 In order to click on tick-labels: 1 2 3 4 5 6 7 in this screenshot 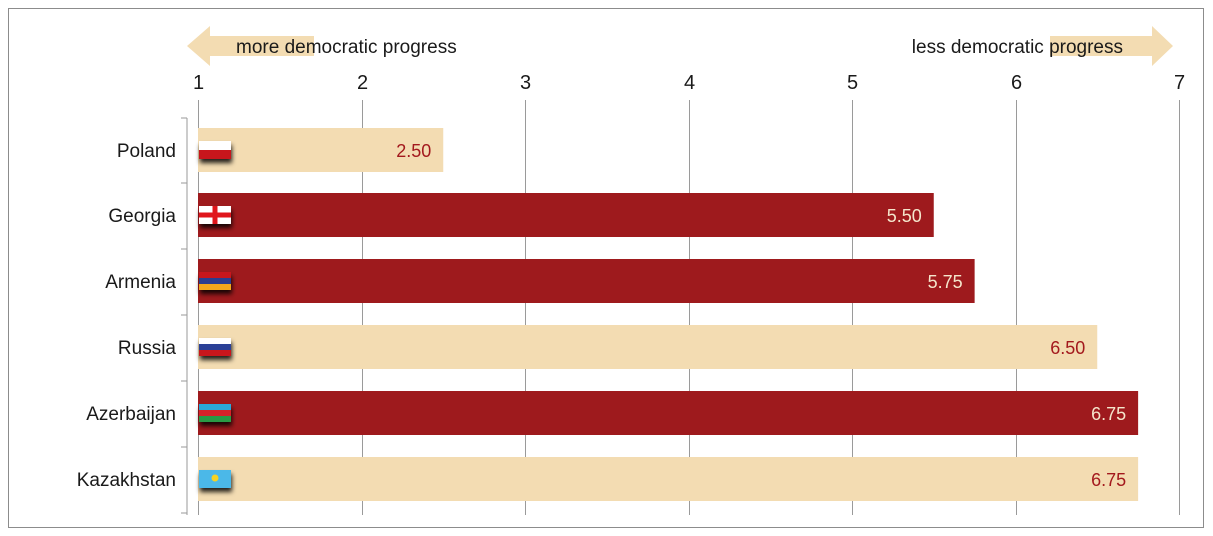, I will do `click(689, 83)`.